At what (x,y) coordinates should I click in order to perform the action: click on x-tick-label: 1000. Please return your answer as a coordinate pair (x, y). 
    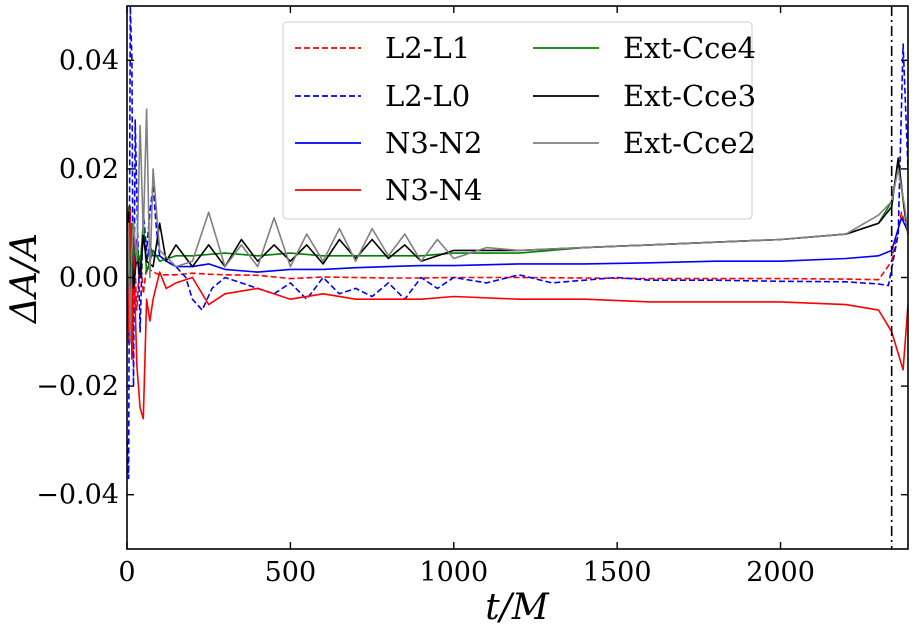
    Looking at the image, I should click on (453, 572).